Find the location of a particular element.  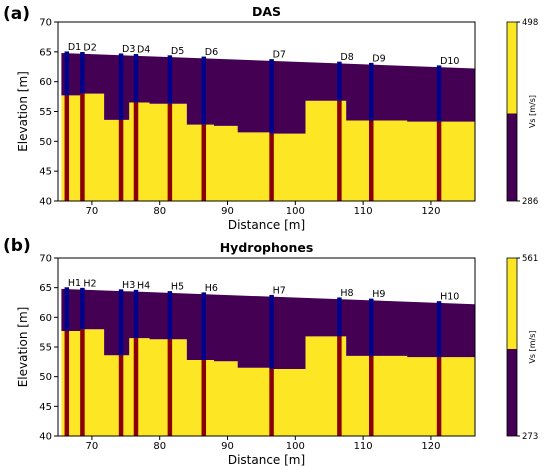

borehole-label: H6 is located at coordinates (211, 288).